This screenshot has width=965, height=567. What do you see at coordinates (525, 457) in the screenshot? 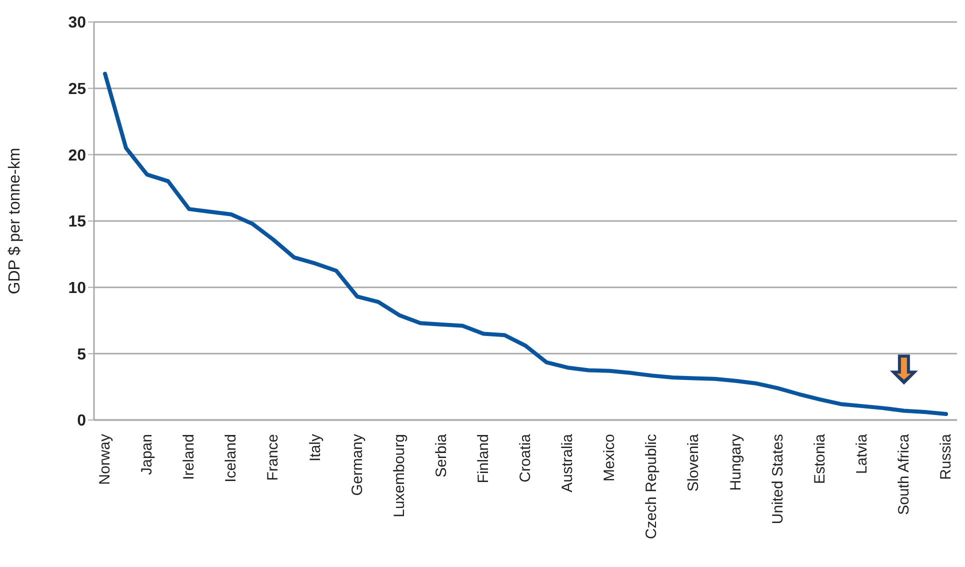
I see `x-tick-label: Croatia` at bounding box center [525, 457].